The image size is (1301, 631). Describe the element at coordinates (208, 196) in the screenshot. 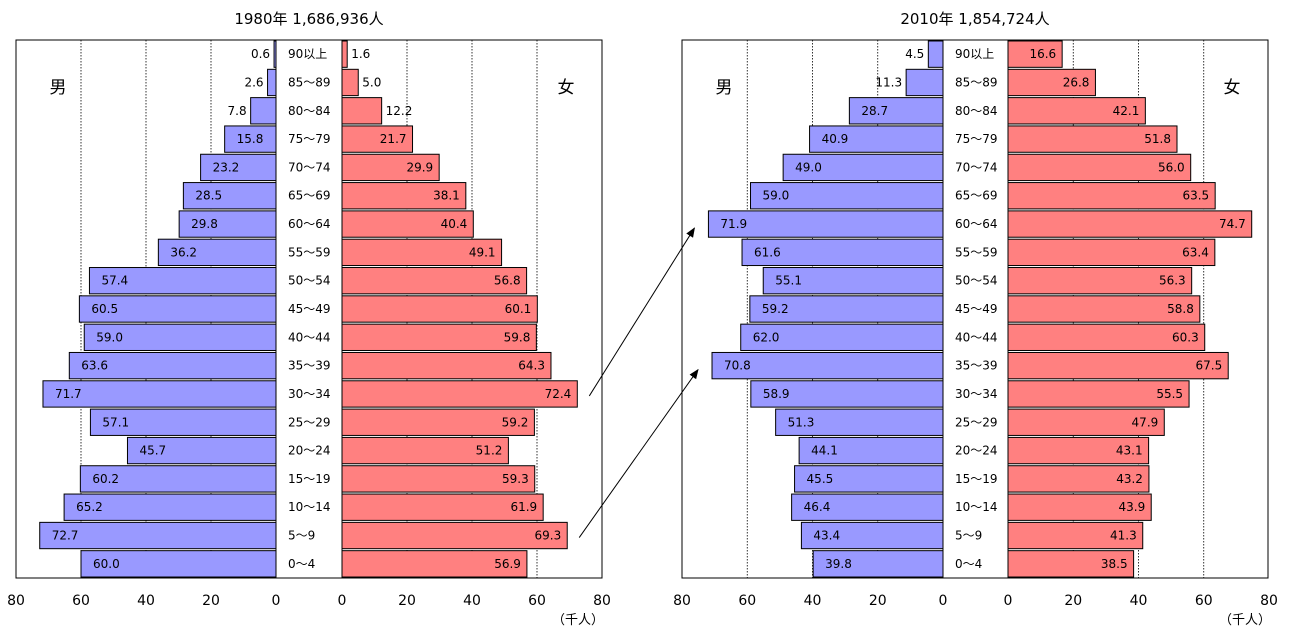

I see `pyramid-1-male-value-label: 28.5` at that location.